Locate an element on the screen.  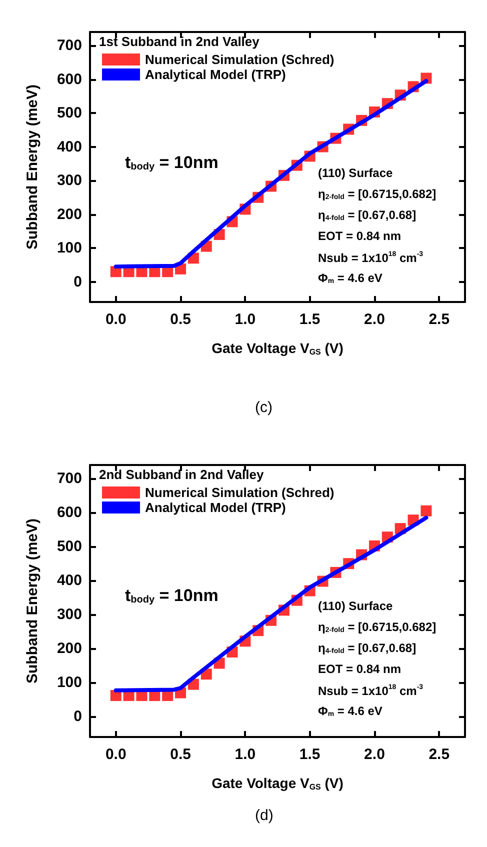
text: (c) is located at coordinates (263, 407).